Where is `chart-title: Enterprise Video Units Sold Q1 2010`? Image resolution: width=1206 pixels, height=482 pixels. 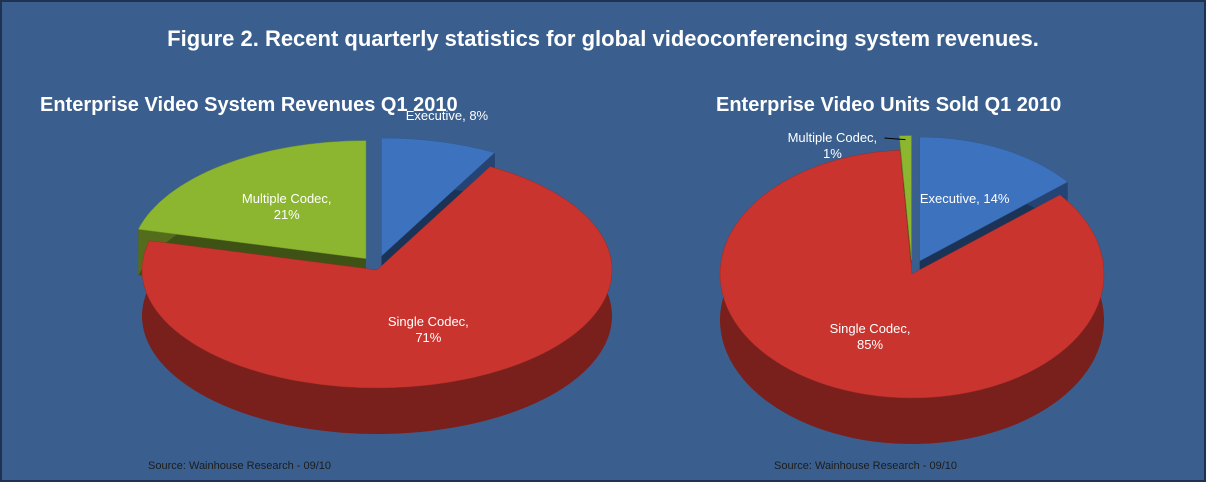
chart-title: Enterprise Video Units Sold Q1 2010 is located at coordinates (889, 105).